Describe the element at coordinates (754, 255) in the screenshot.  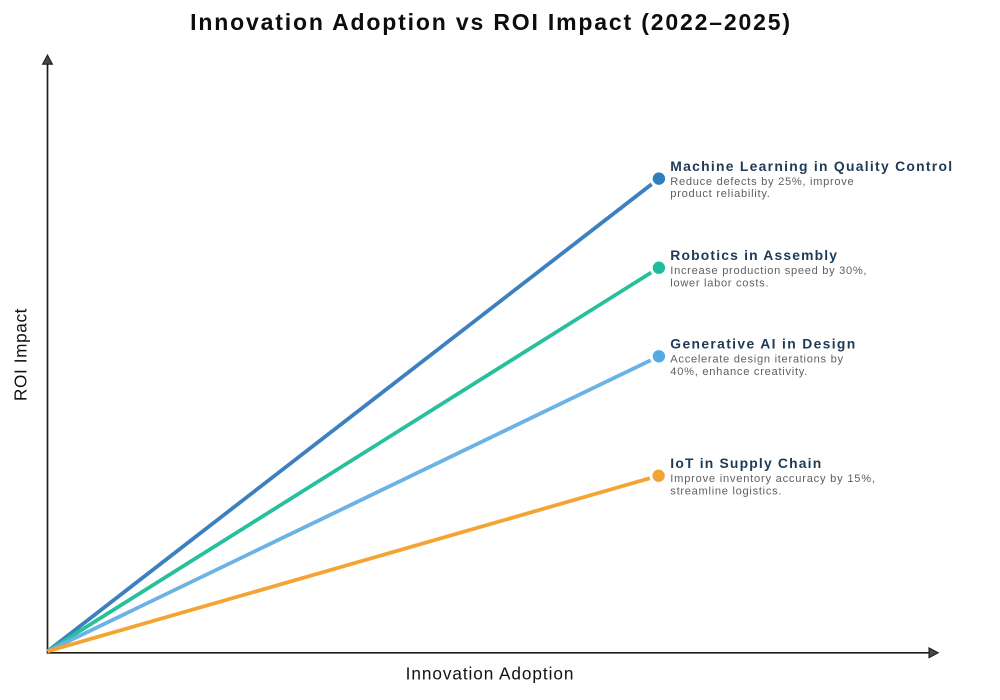
I see `svg-text: Robotics in Assembly` at that location.